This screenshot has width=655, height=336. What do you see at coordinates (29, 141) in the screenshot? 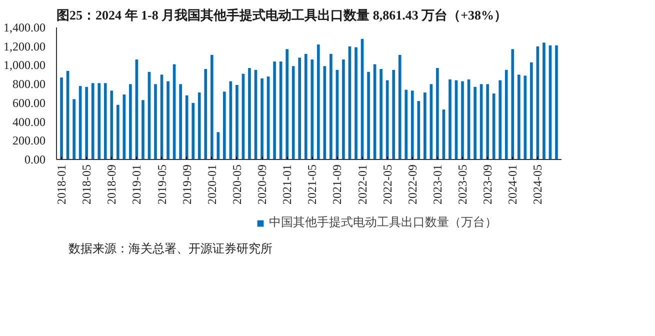
I see `y-tick-label: 200.00` at bounding box center [29, 141].